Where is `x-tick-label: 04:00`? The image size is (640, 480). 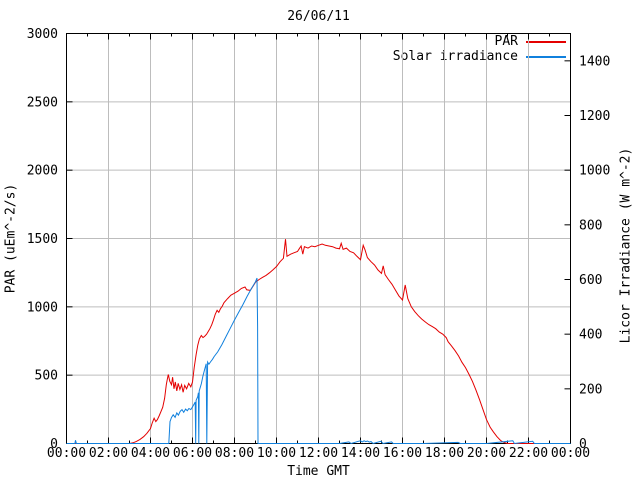 x-tick-label: 04:00 is located at coordinates (150, 453).